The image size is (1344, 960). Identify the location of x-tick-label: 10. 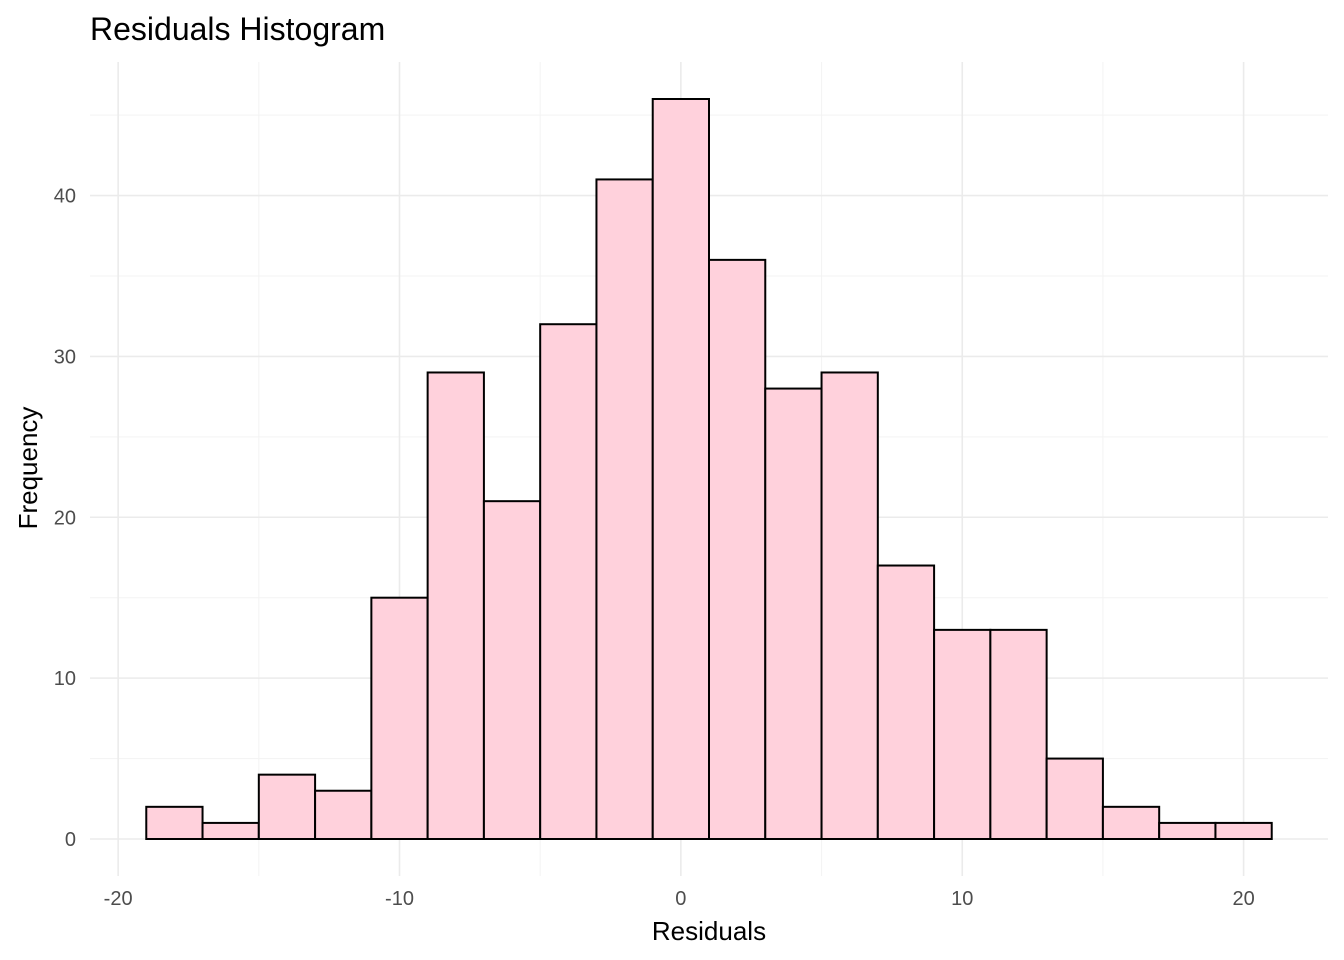
(962, 899).